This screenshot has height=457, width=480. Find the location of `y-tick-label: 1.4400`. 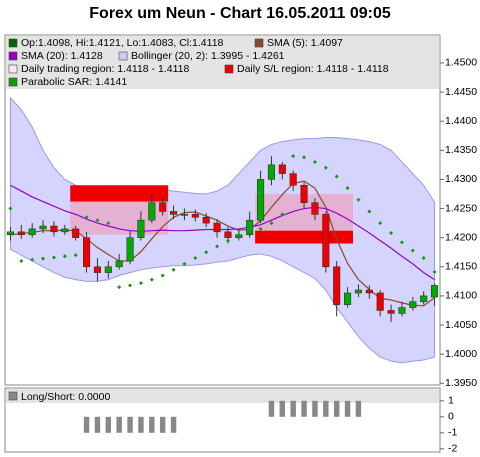

y-tick-label: 1.4400 is located at coordinates (461, 121).